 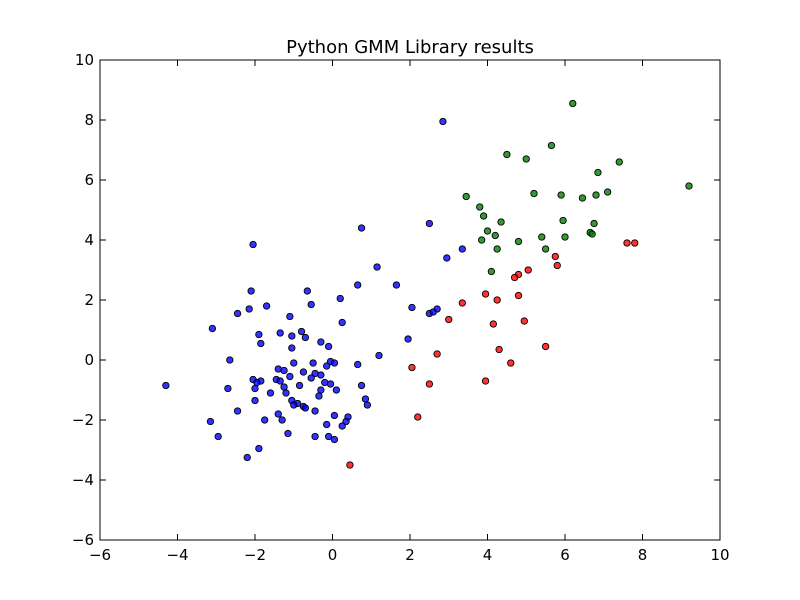 I want to click on x-tick-label: 0, so click(x=333, y=555).